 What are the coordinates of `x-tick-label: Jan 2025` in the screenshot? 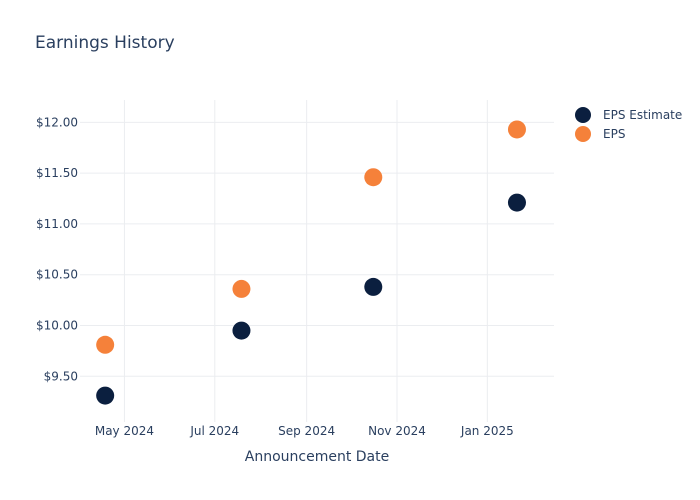 It's located at (487, 431).